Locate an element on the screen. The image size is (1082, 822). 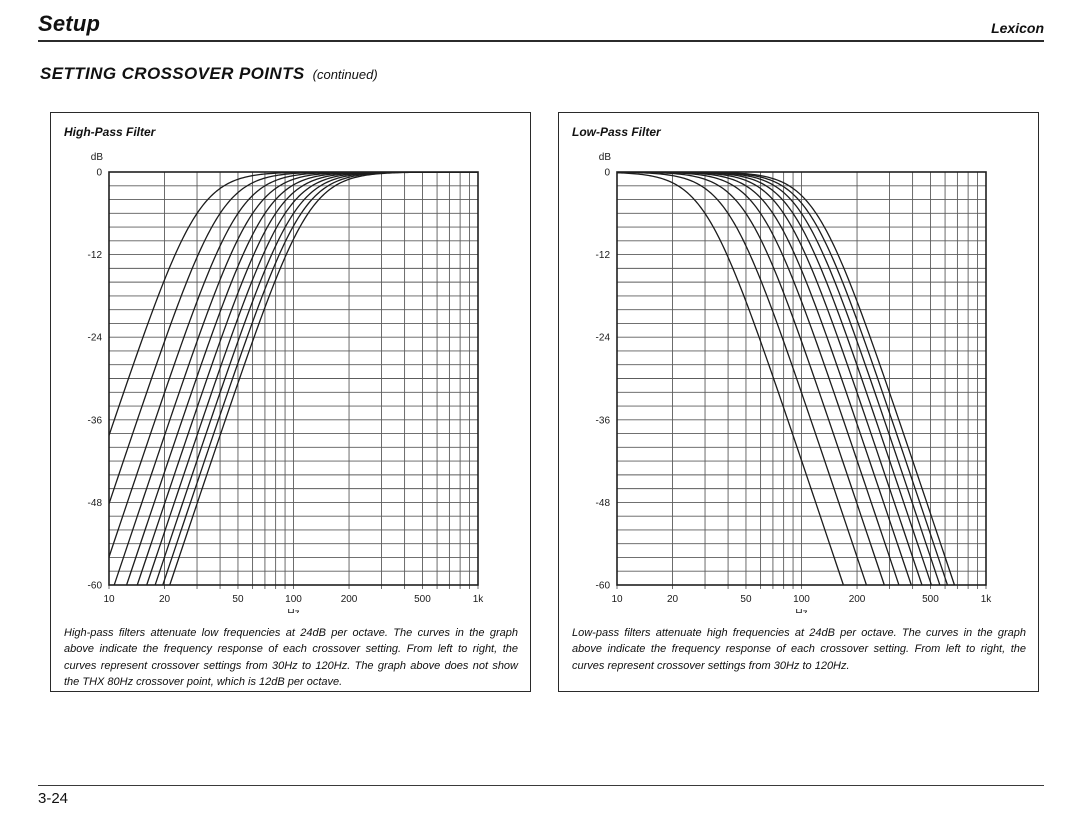
footer-rule is located at coordinates (541, 785).